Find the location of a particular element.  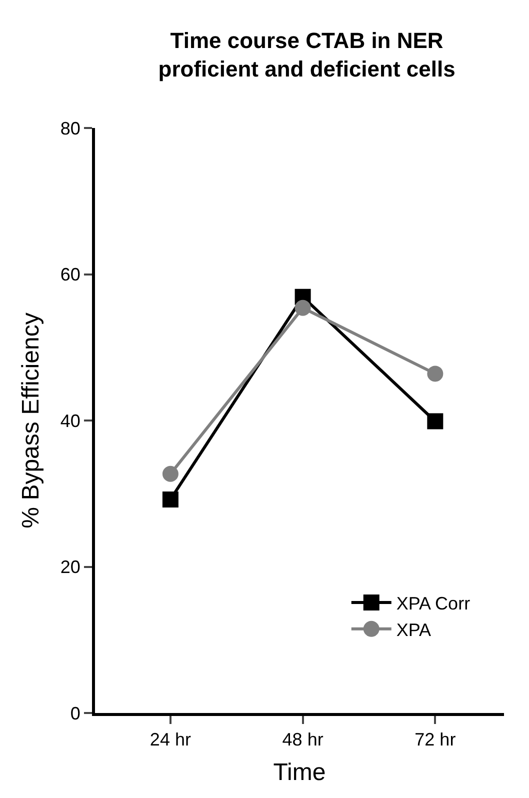

y-tick-label: 60 is located at coordinates (70, 274).